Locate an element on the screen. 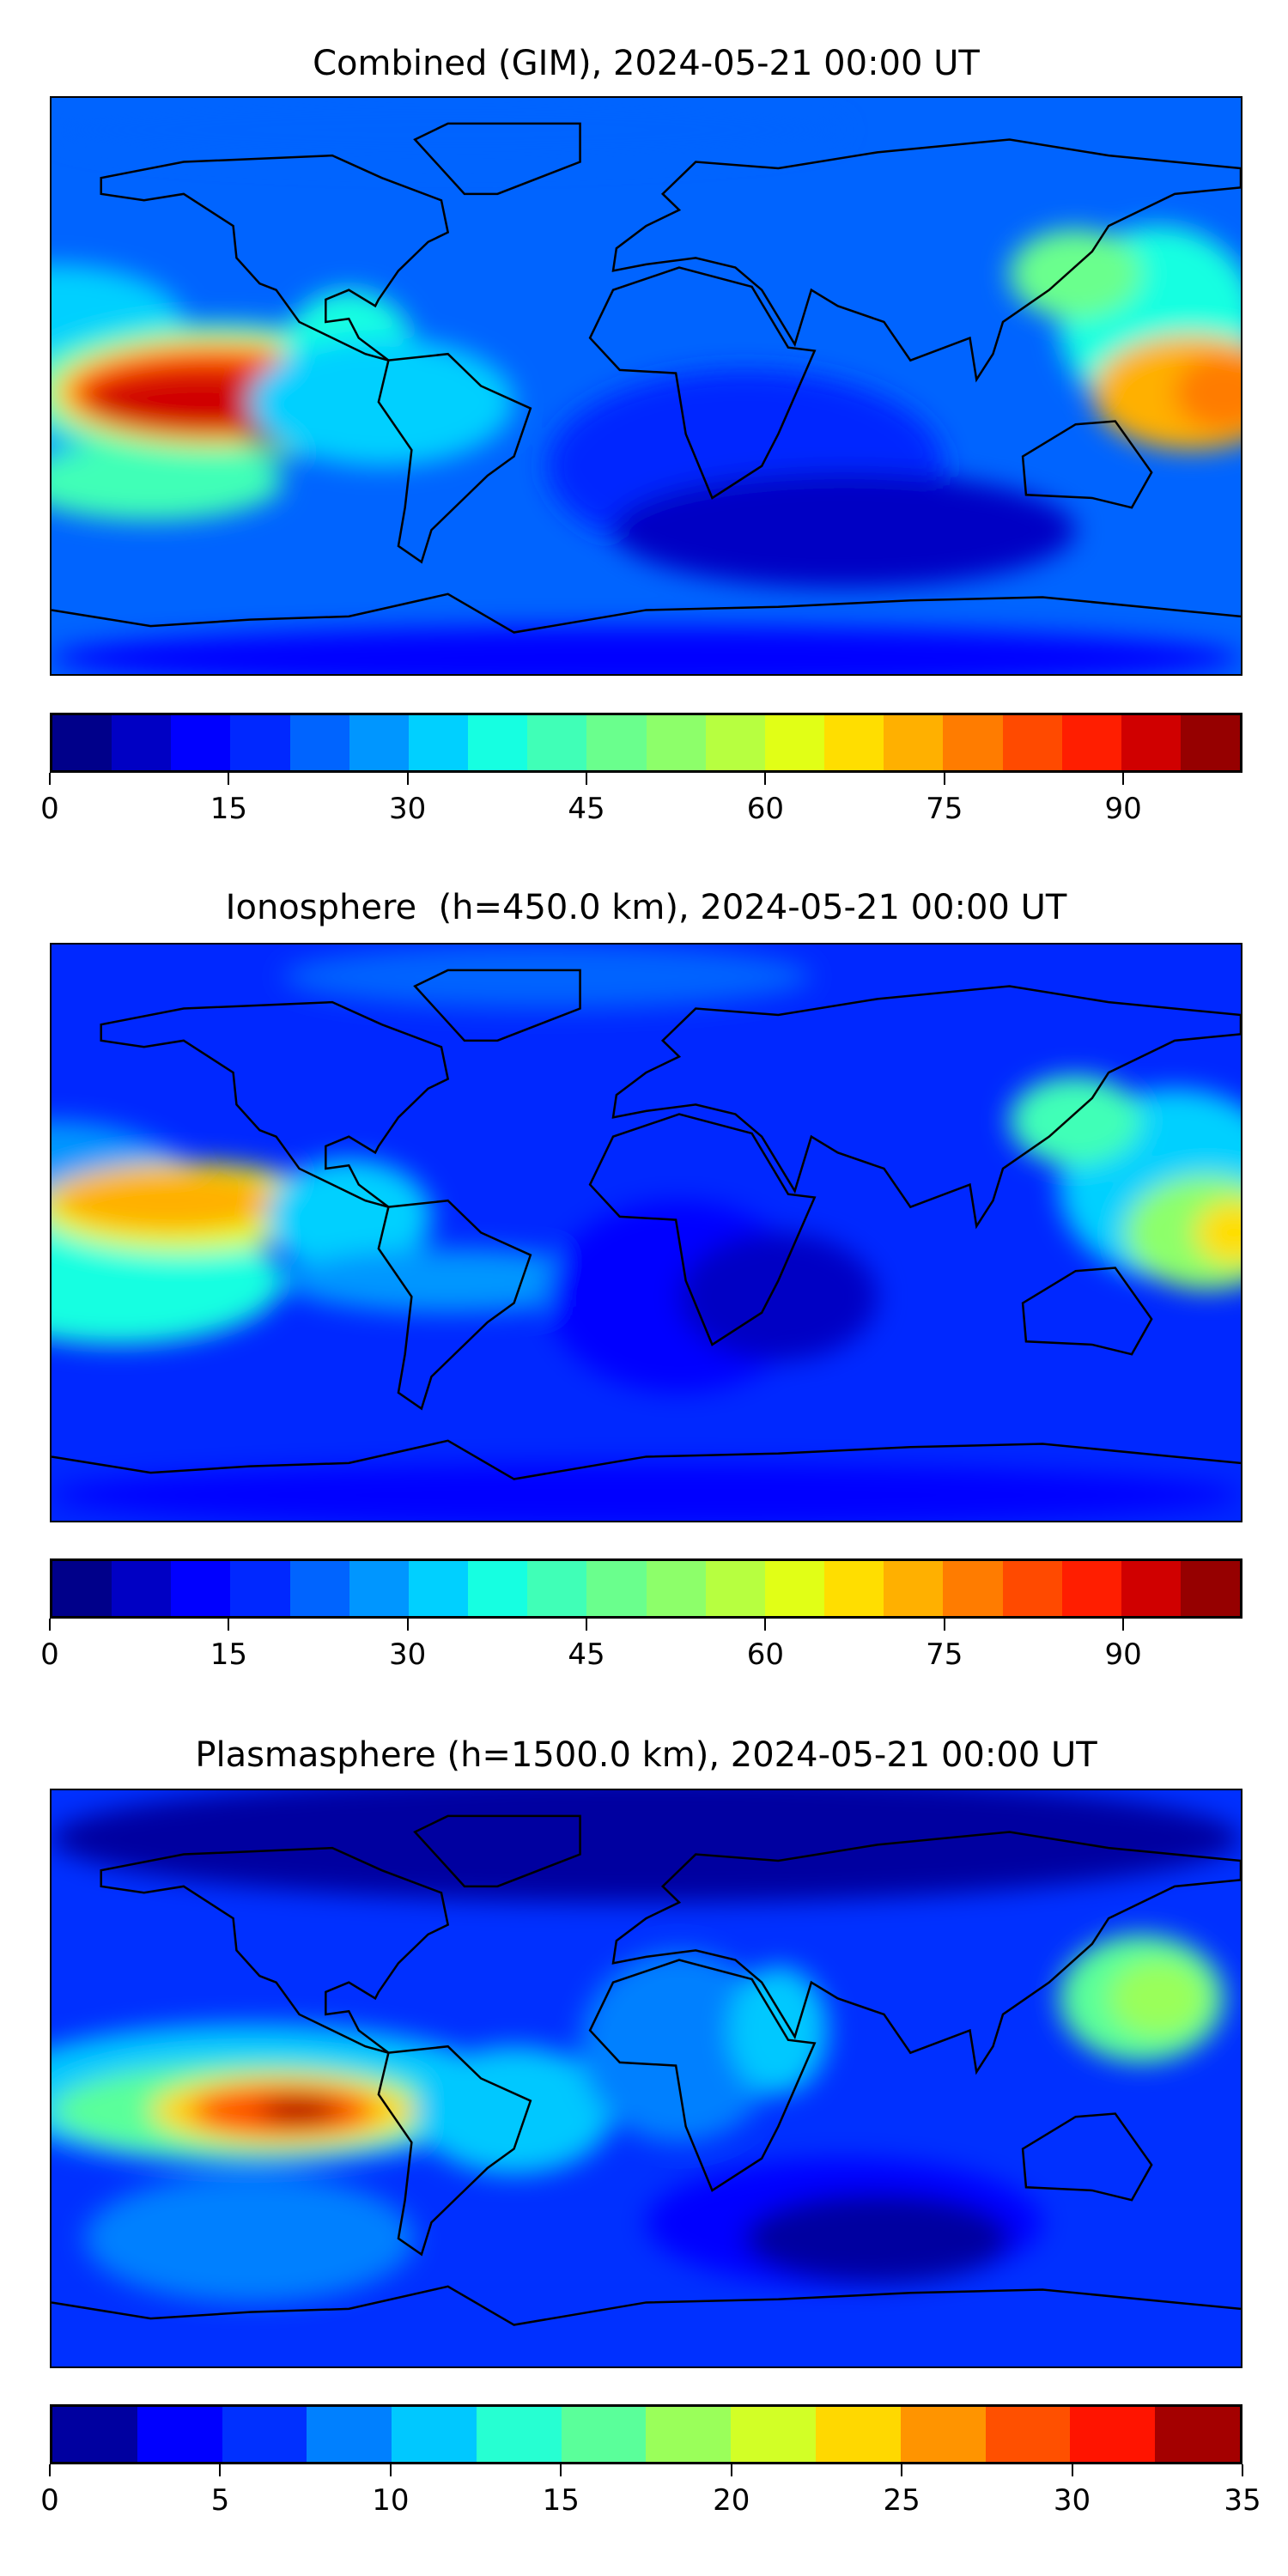  colorbar-tick-label: 90 is located at coordinates (1123, 1654).